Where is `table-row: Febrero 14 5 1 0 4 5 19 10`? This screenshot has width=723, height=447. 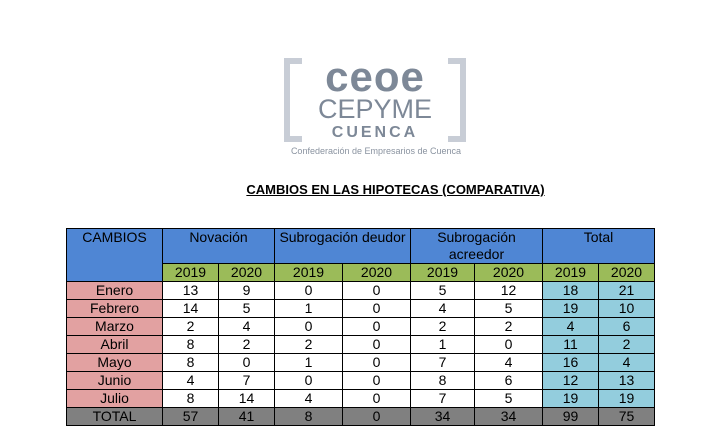
table-row: Febrero 14 5 1 0 4 5 19 10 is located at coordinates (360, 308).